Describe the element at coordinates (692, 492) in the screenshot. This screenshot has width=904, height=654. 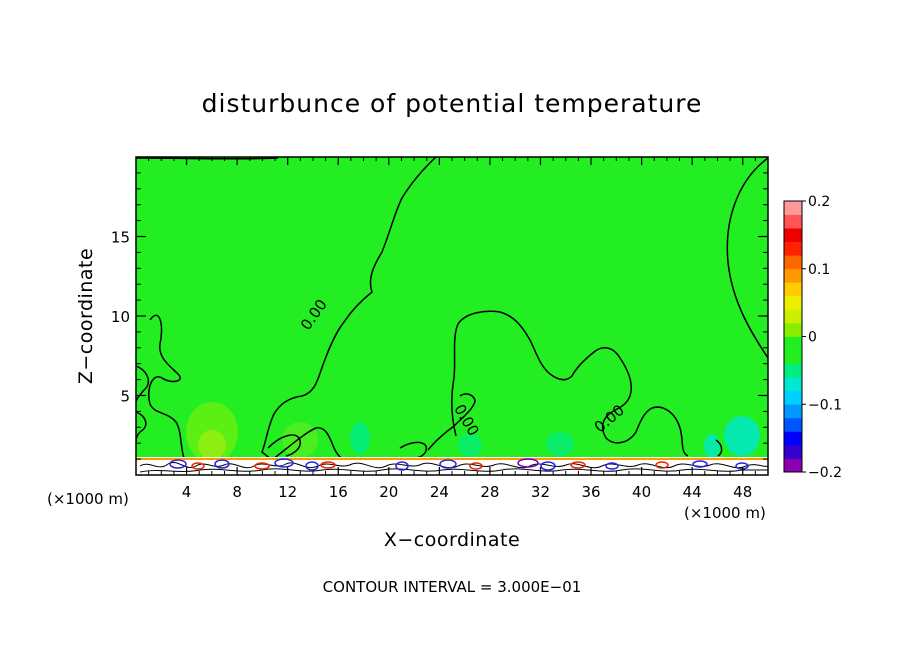
I see `x-tick-label: 44` at that location.